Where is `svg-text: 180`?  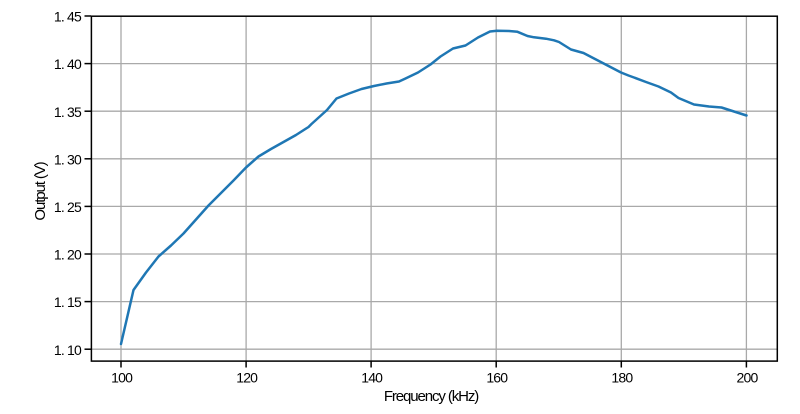
svg-text: 180 is located at coordinates (622, 377).